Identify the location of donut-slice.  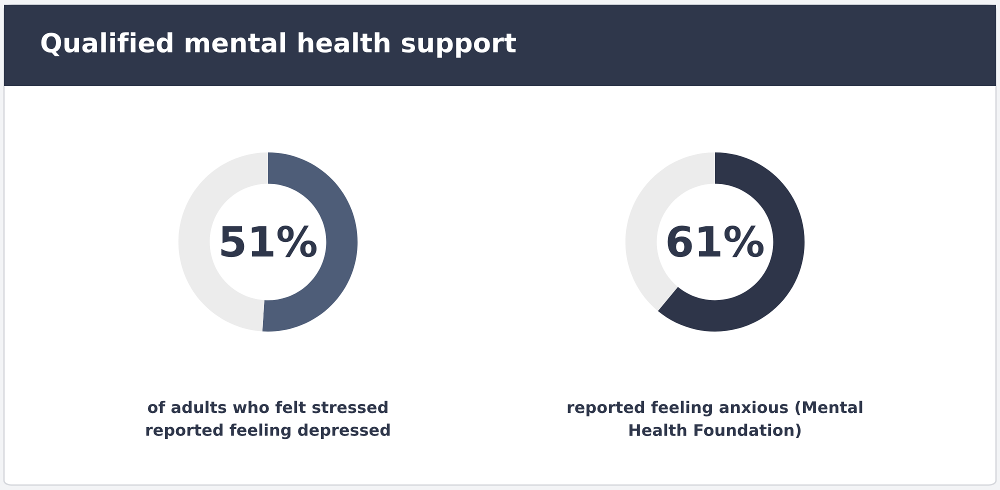
(731, 242).